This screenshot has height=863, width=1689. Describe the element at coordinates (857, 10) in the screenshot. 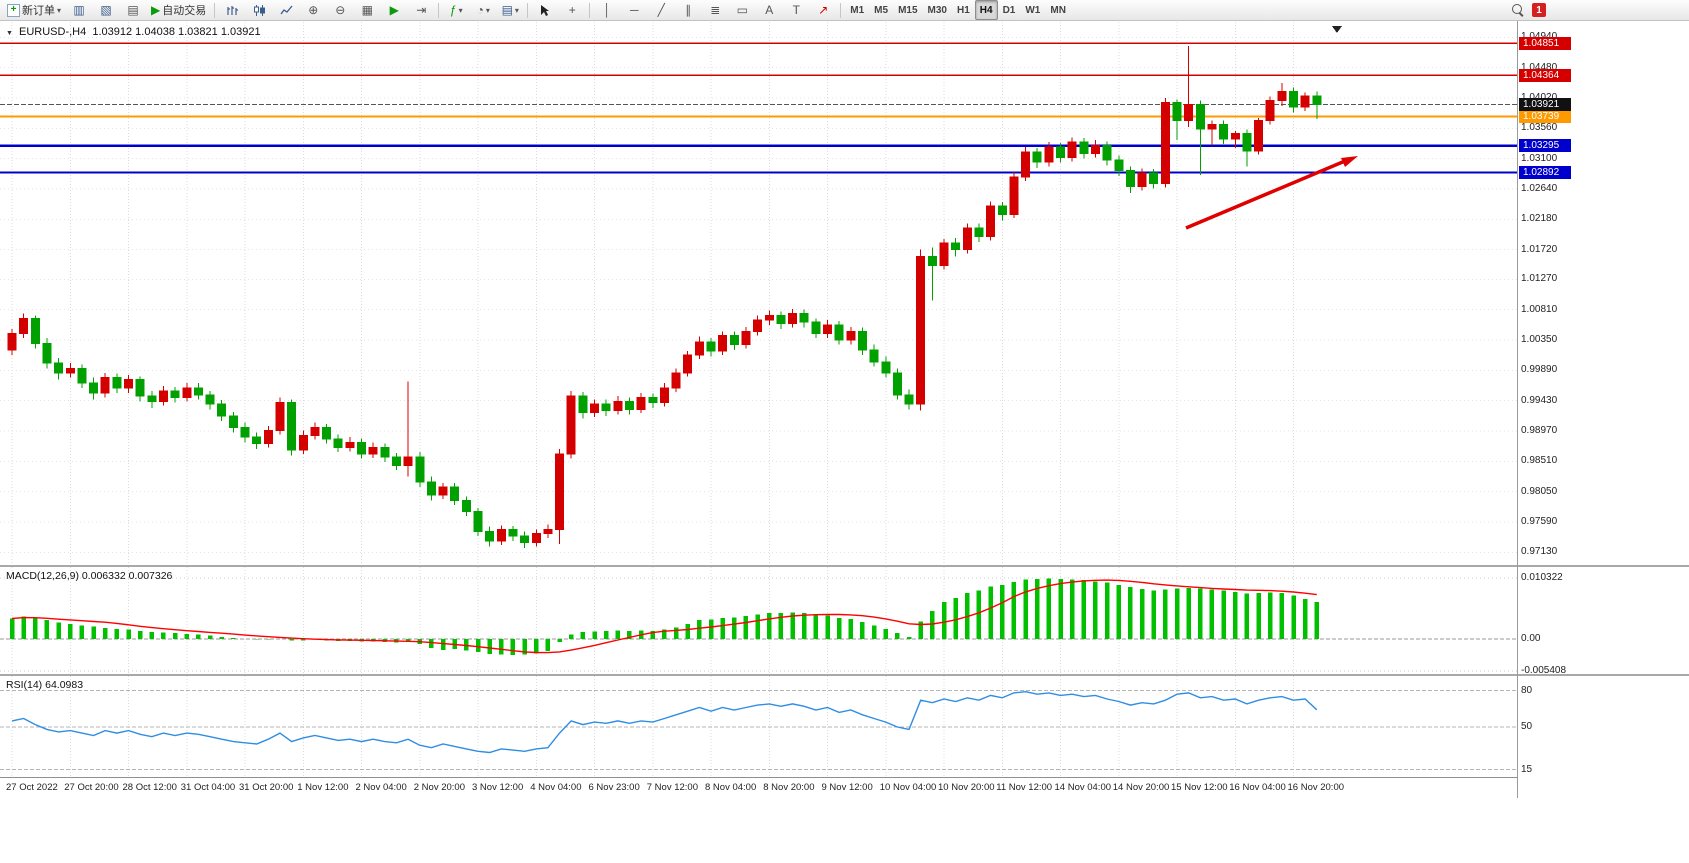

I see `timeframe-button-M1: M1` at that location.